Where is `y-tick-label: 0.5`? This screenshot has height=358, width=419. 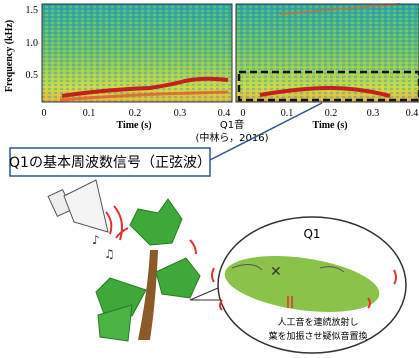 y-tick-label: 0.5 is located at coordinates (32, 75).